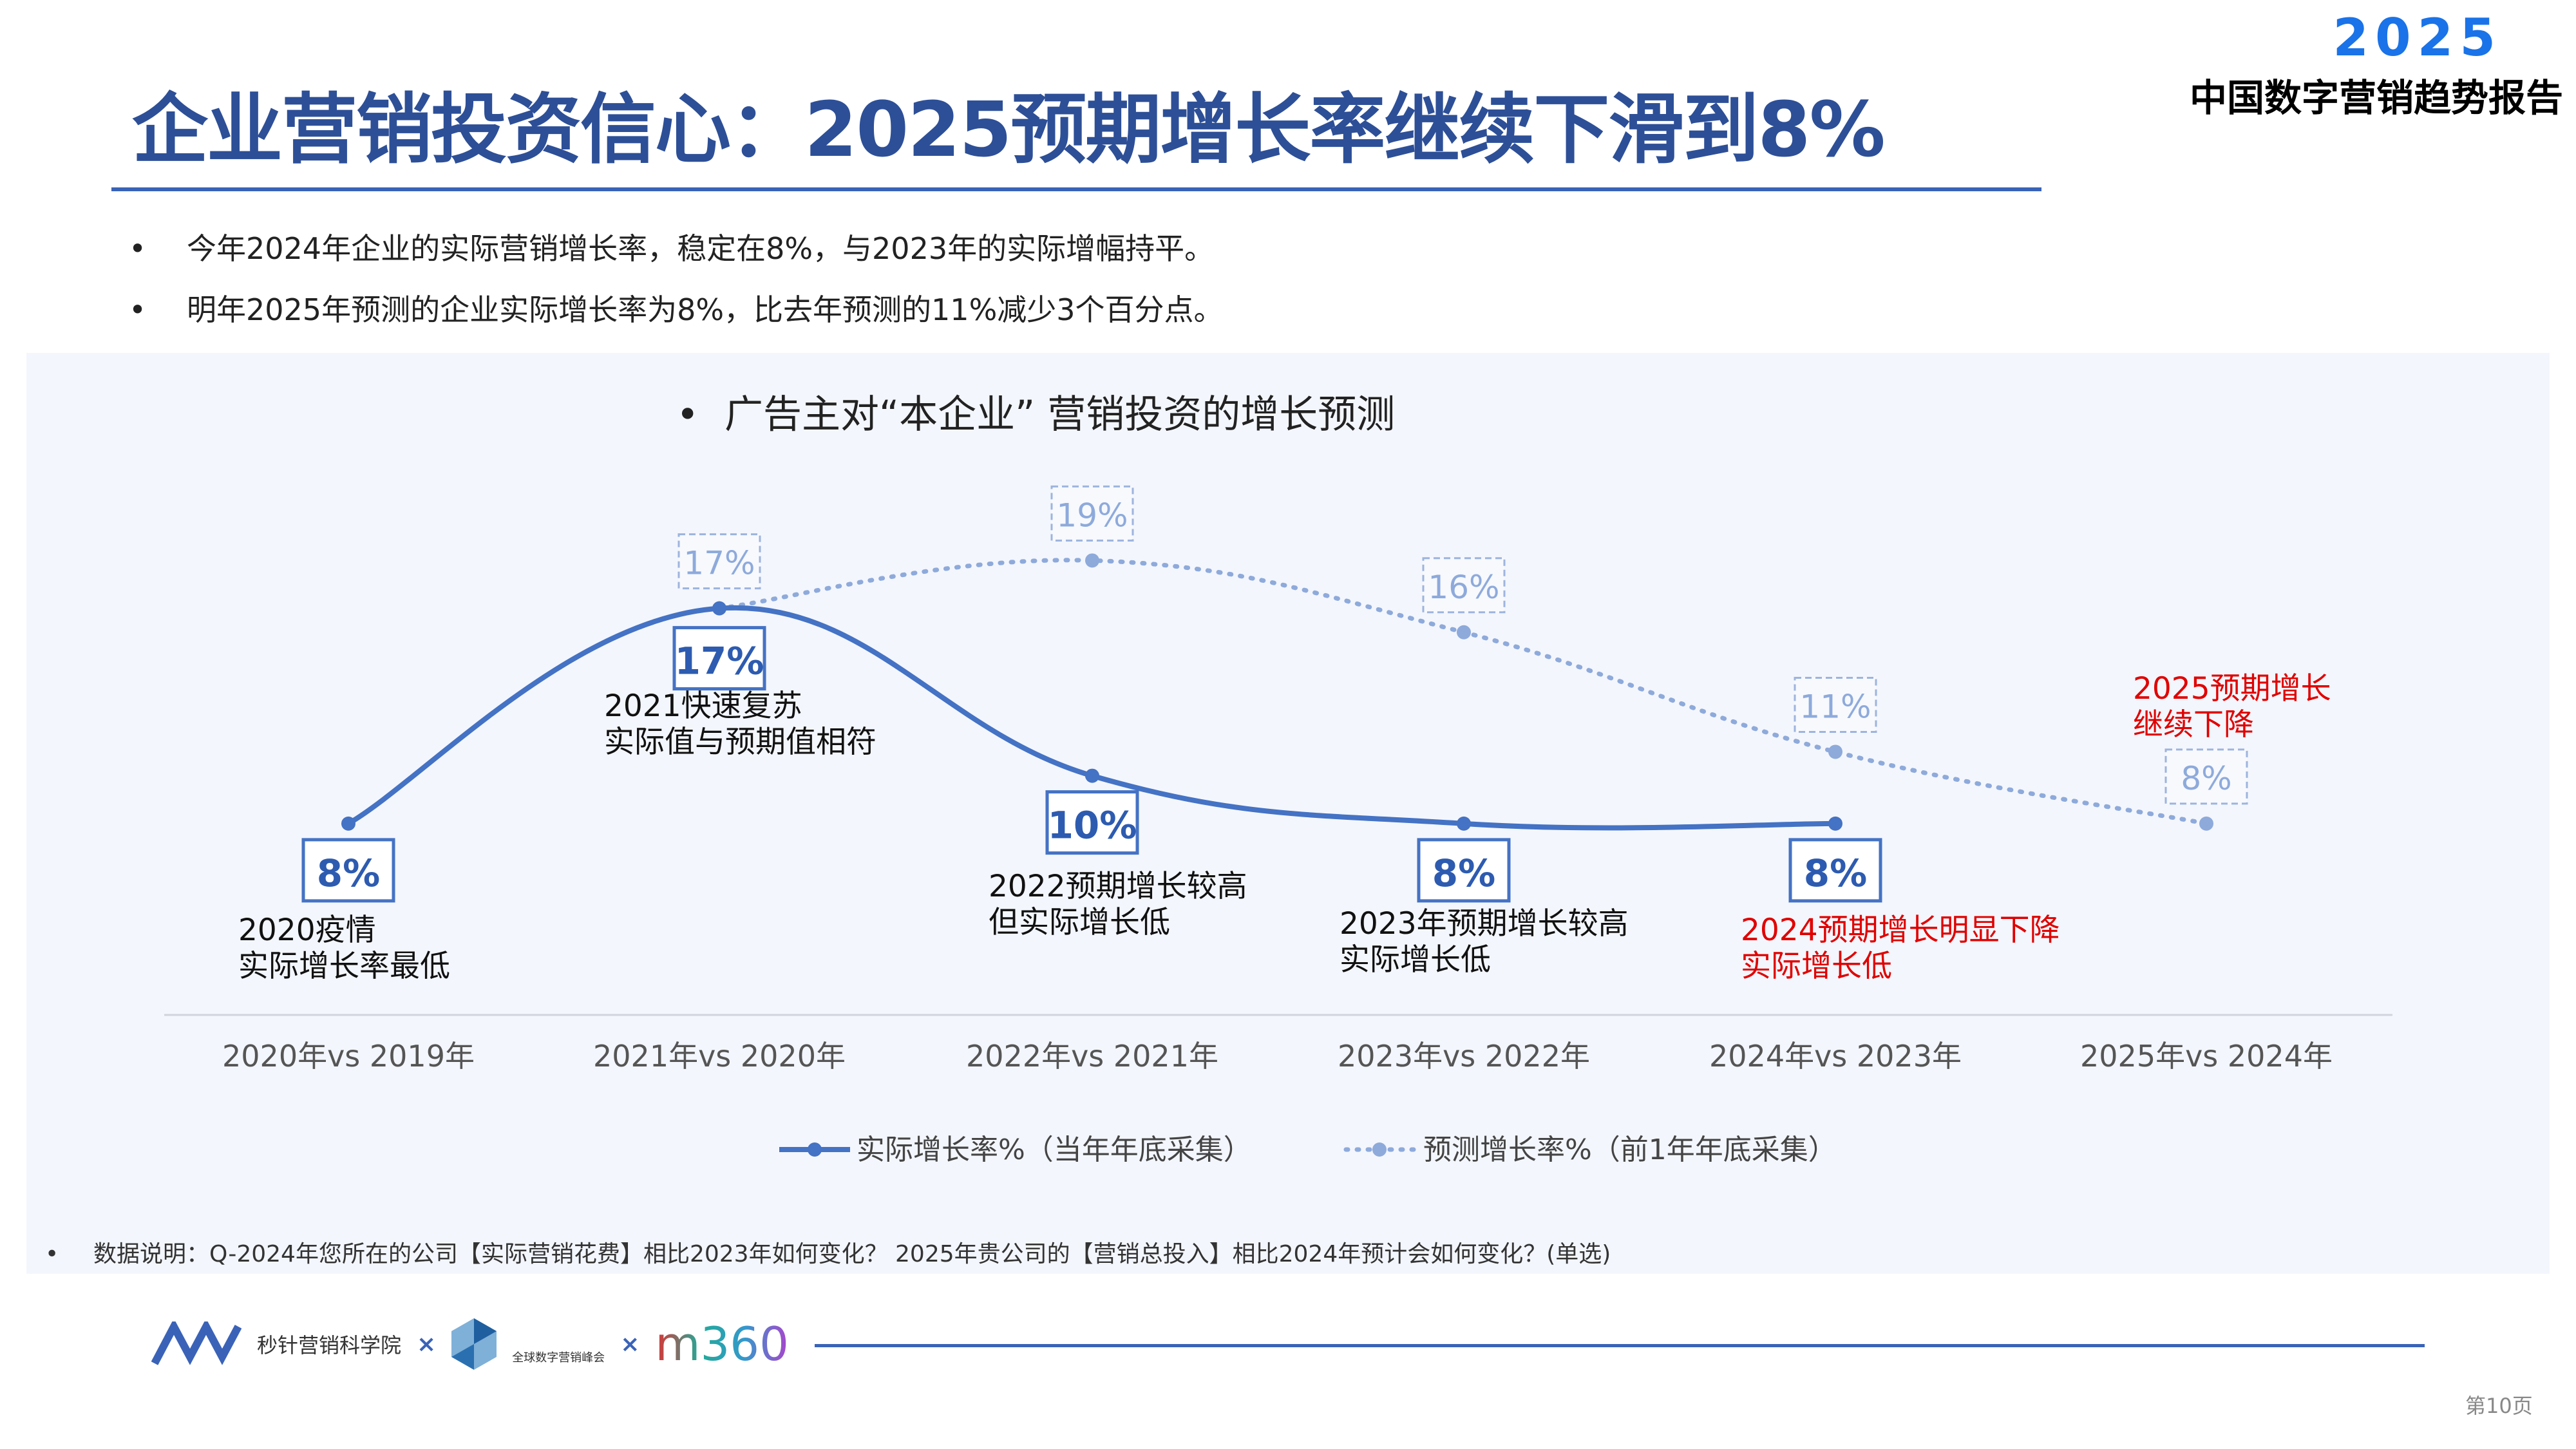 The width and height of the screenshot is (2576, 1449). What do you see at coordinates (2194, 725) in the screenshot?
I see `chart-annotation: 继续下降` at bounding box center [2194, 725].